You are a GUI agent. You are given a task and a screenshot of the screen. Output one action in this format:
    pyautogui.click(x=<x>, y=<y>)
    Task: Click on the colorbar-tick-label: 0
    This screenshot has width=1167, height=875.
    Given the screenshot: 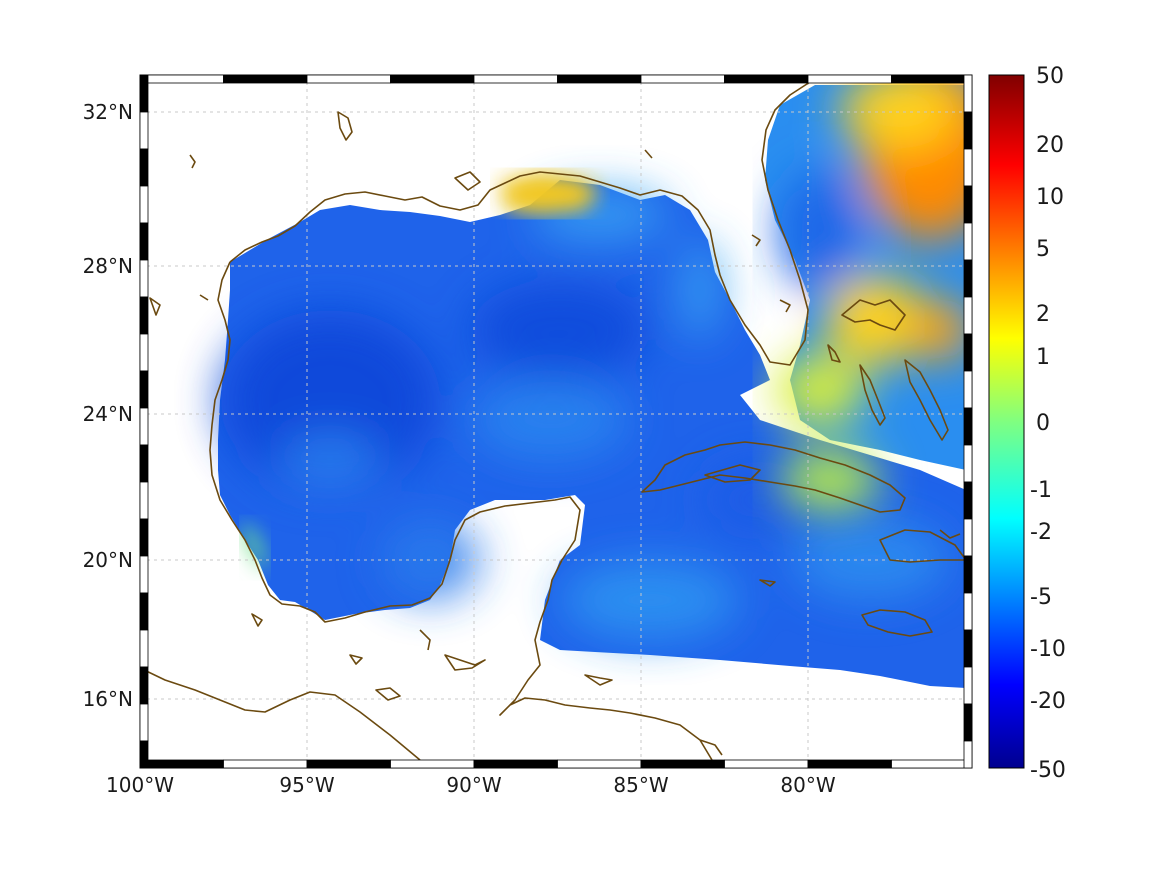 What is the action you would take?
    pyautogui.click(x=1043, y=423)
    